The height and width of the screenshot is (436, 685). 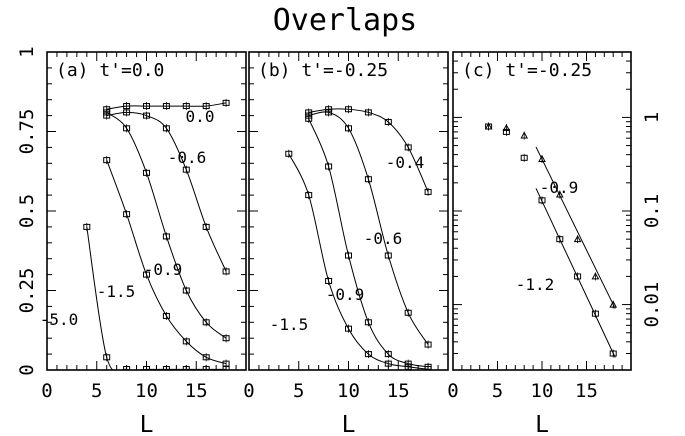 I want to click on panel-label: (a) t'=0.0, so click(x=110, y=70).